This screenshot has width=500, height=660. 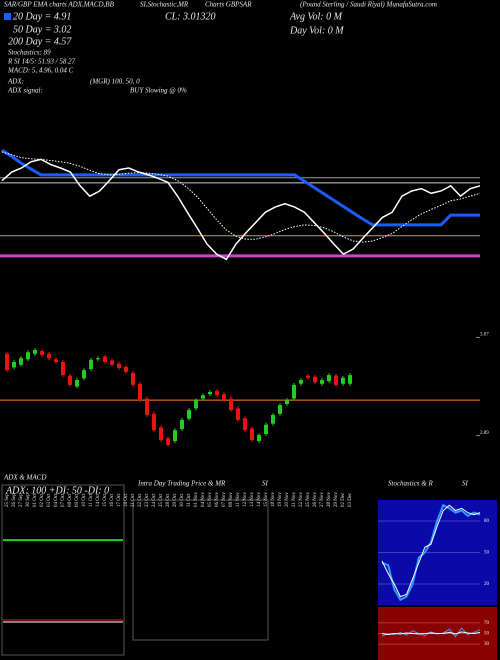 What do you see at coordinates (59, 5) in the screenshot?
I see `title-left: SAR/GBP EMA charts ADX,MACD,BB` at bounding box center [59, 5].